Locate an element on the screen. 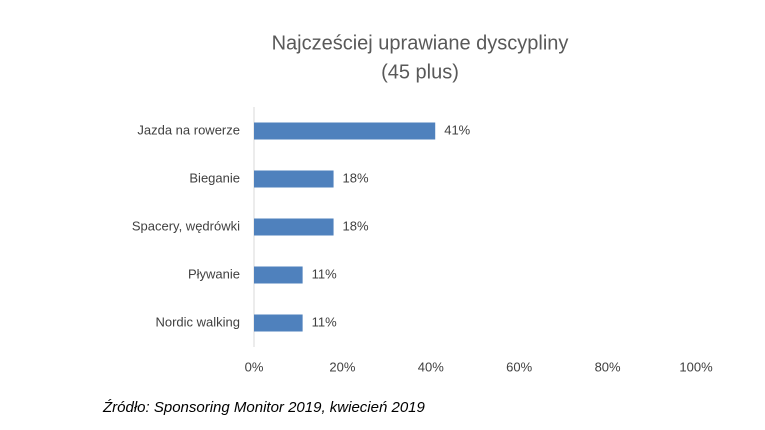 Image resolution: width=765 pixels, height=430 pixels. chart-title: Najcześciej uprawiane dyscypliny is located at coordinates (420, 43).